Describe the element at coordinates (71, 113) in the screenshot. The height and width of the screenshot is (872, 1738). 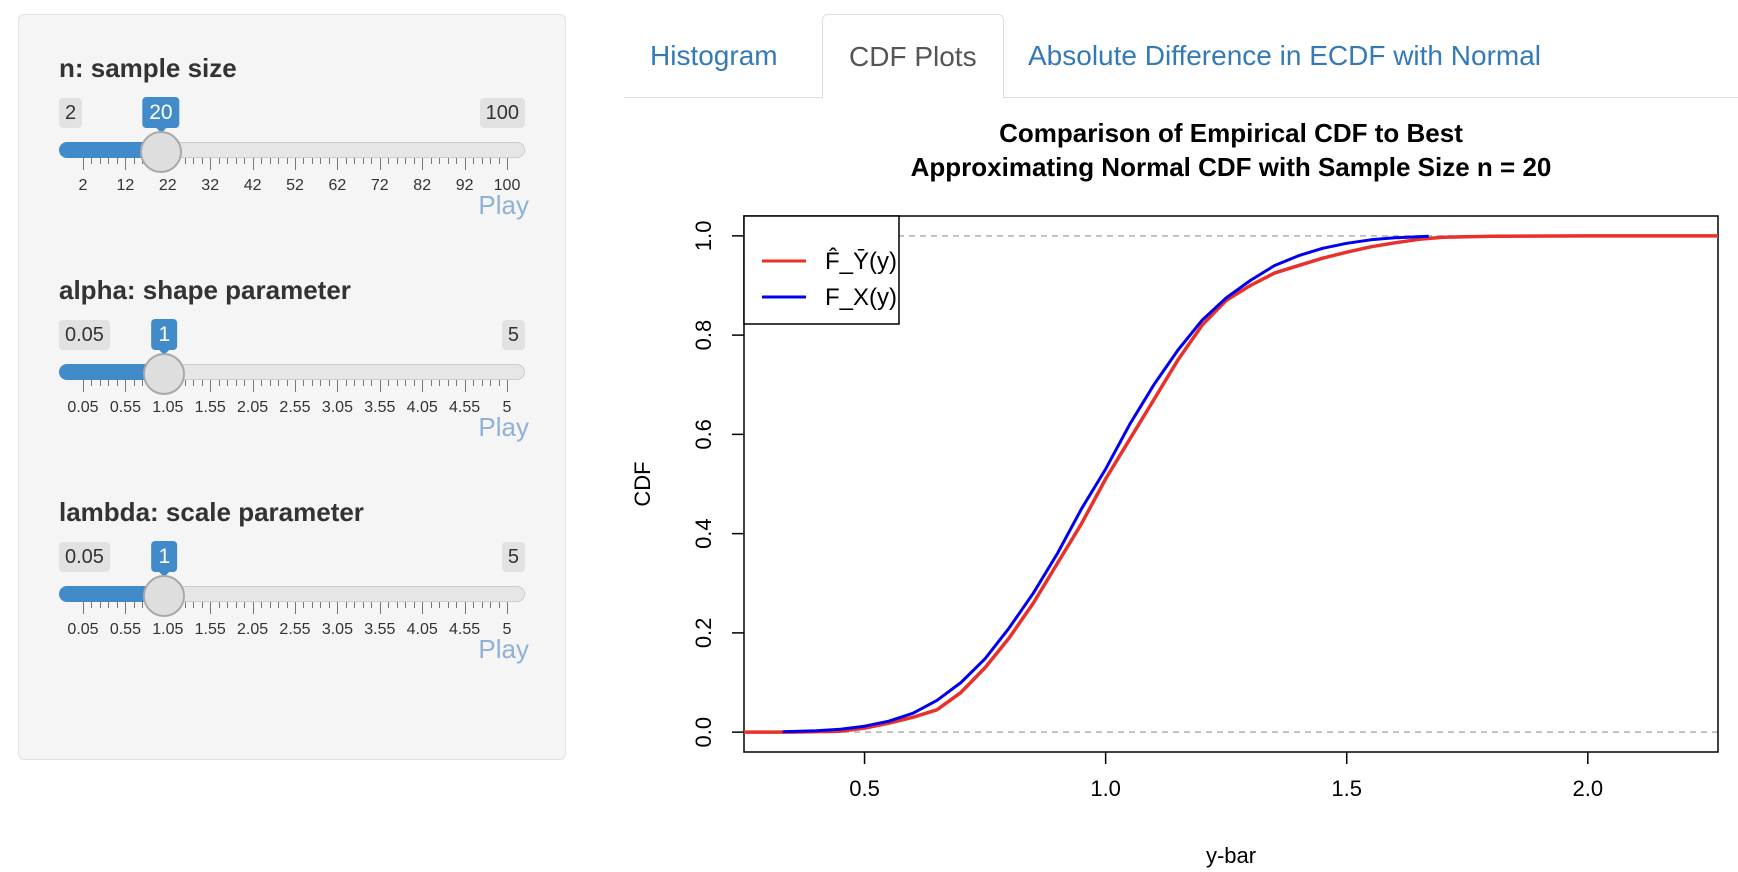
I see `slider-min-label: 2` at that location.